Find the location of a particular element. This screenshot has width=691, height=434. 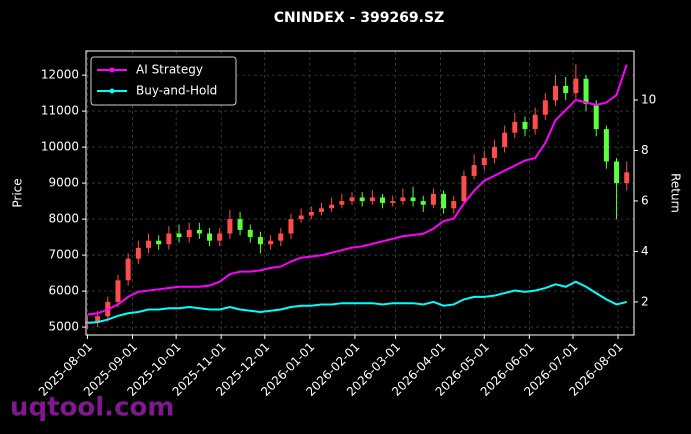

y2-axis-label: Return is located at coordinates (676, 193).